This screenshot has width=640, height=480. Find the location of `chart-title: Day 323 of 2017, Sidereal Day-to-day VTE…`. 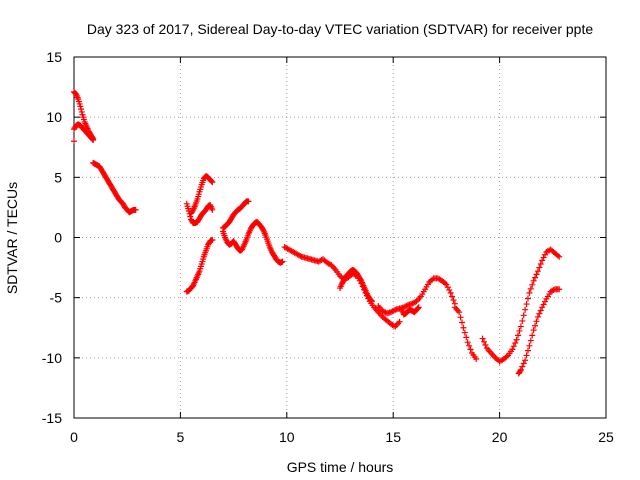

chart-title: Day 323 of 2017, Sidereal Day-to-day VTE… is located at coordinates (340, 29).